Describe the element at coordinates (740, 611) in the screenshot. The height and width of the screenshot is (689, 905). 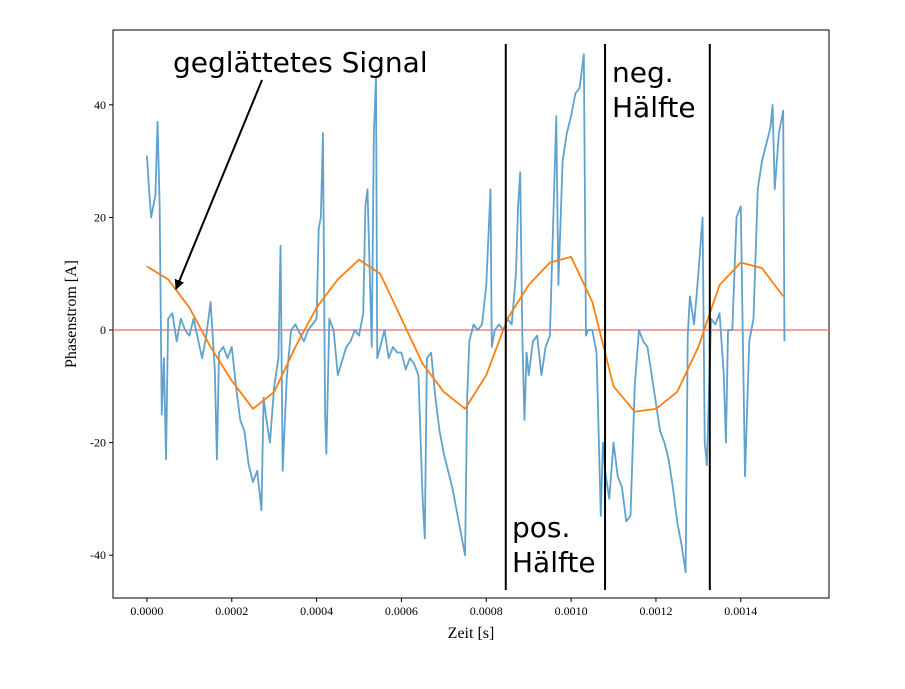
I see `x-tick-label: 0.0014` at that location.